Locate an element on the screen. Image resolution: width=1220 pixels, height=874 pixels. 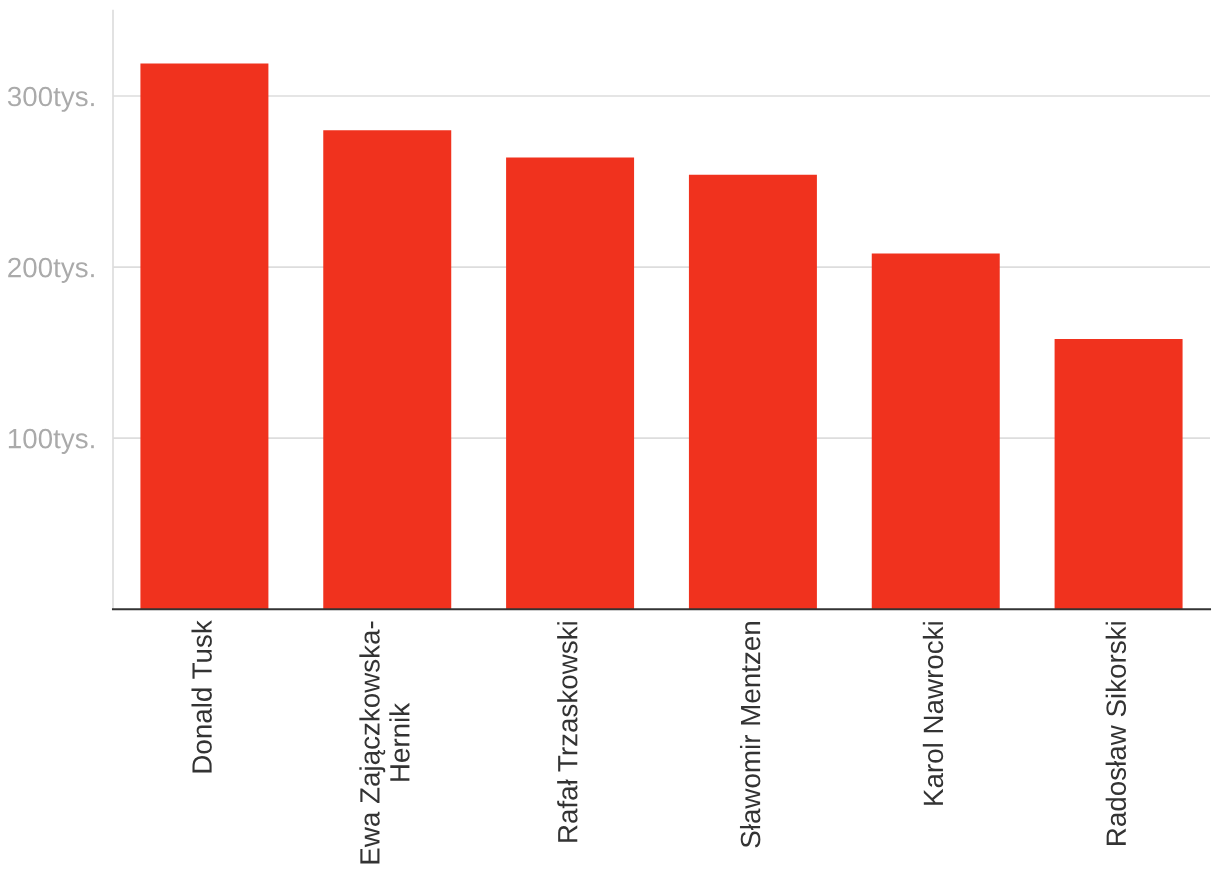
y-tick-label: 200tys. is located at coordinates (51, 270).